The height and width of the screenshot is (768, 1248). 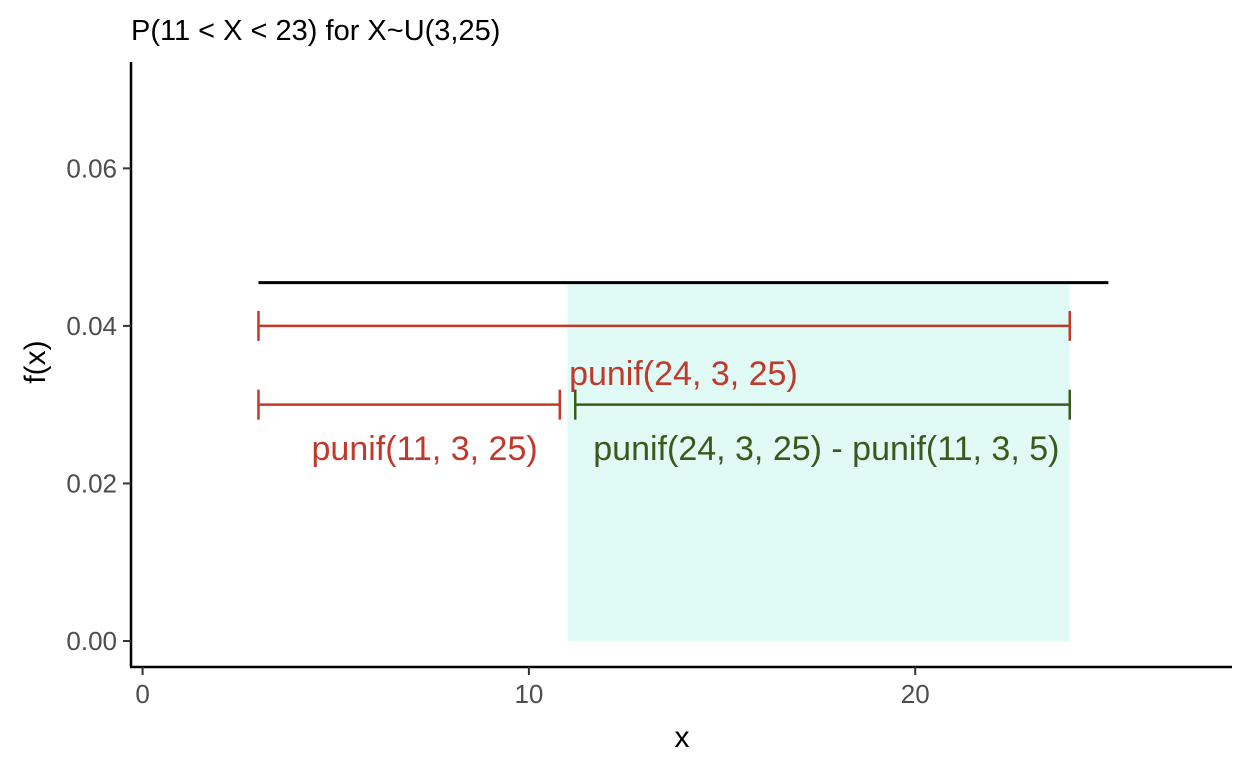 What do you see at coordinates (826, 449) in the screenshot?
I see `label-punif-diff: punif(24, 3, 25) - punif(11, 3, 5)` at bounding box center [826, 449].